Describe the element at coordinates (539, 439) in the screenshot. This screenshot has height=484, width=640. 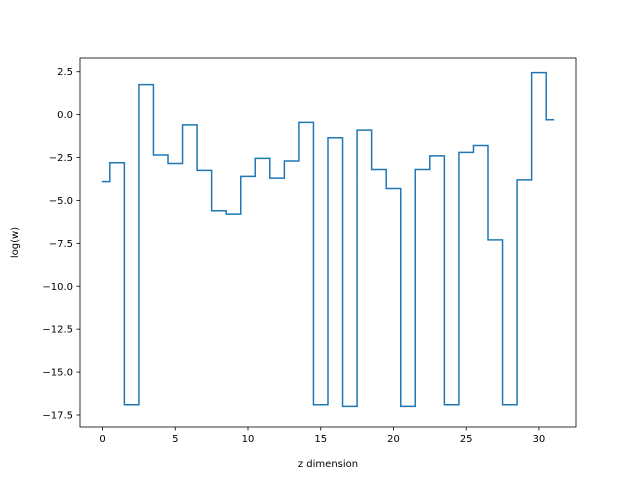
I see `x-tick-label: 30` at that location.